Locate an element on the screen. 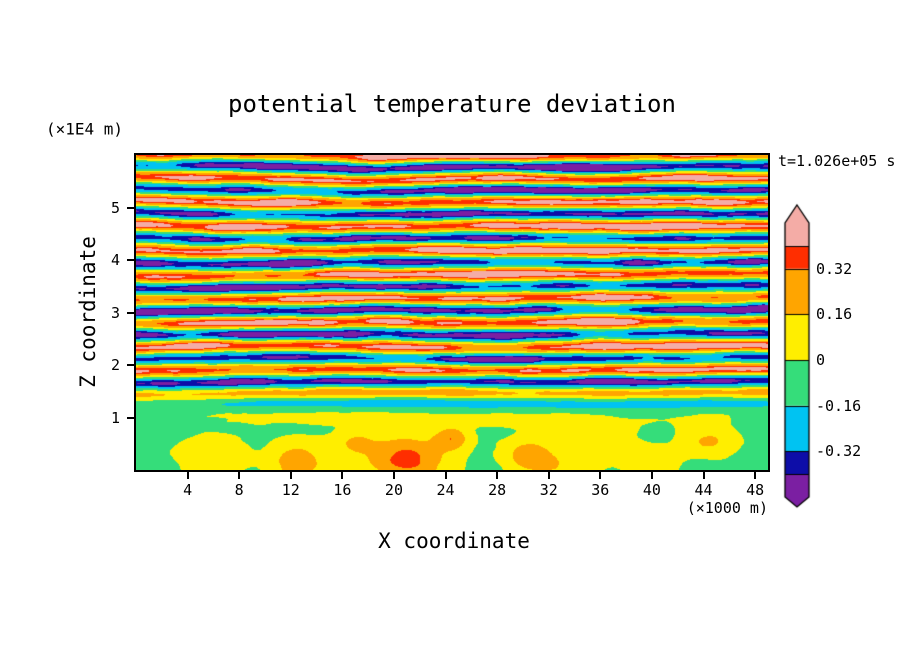 The height and width of the screenshot is (654, 904). z-tick-label: 3 is located at coordinates (115, 312).